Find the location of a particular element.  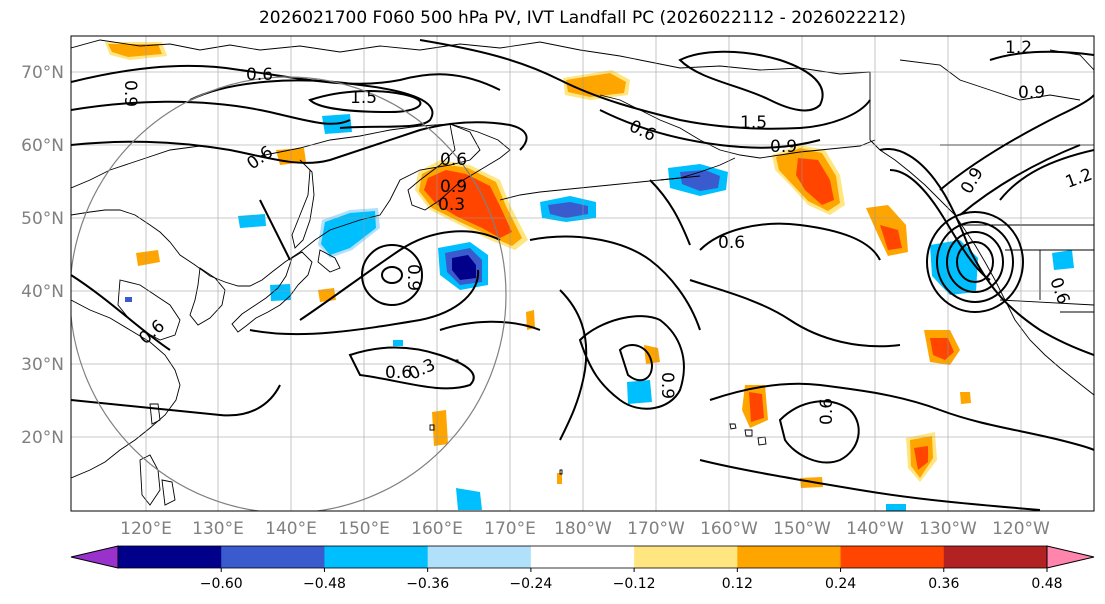

lon-label: 130°E is located at coordinates (218, 529).